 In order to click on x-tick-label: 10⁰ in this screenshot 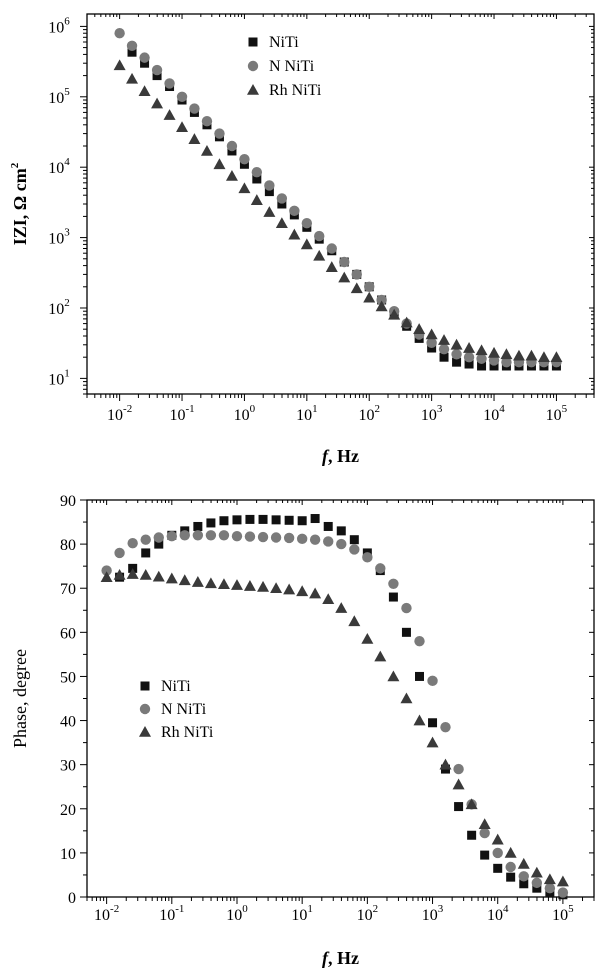, I will do `click(237, 913)`.